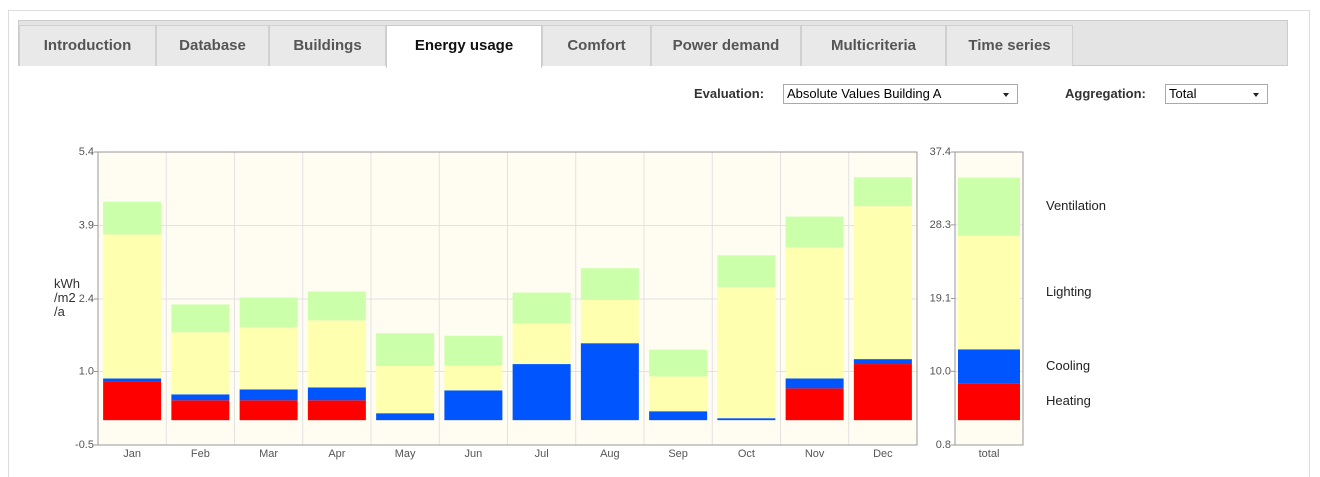 The width and height of the screenshot is (1320, 477). Describe the element at coordinates (1009, 45) in the screenshot. I see `tab: Time series` at that location.